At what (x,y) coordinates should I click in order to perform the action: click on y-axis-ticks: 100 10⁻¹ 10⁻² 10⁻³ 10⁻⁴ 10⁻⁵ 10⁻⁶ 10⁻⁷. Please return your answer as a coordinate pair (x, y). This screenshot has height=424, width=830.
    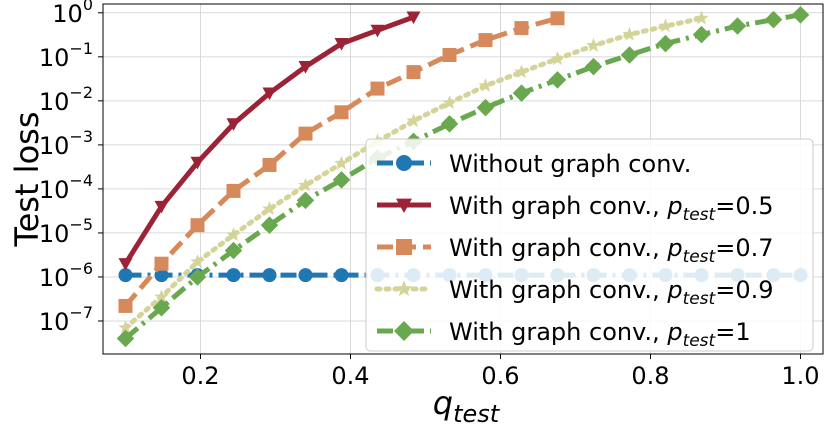
    Looking at the image, I should click on (71, 168).